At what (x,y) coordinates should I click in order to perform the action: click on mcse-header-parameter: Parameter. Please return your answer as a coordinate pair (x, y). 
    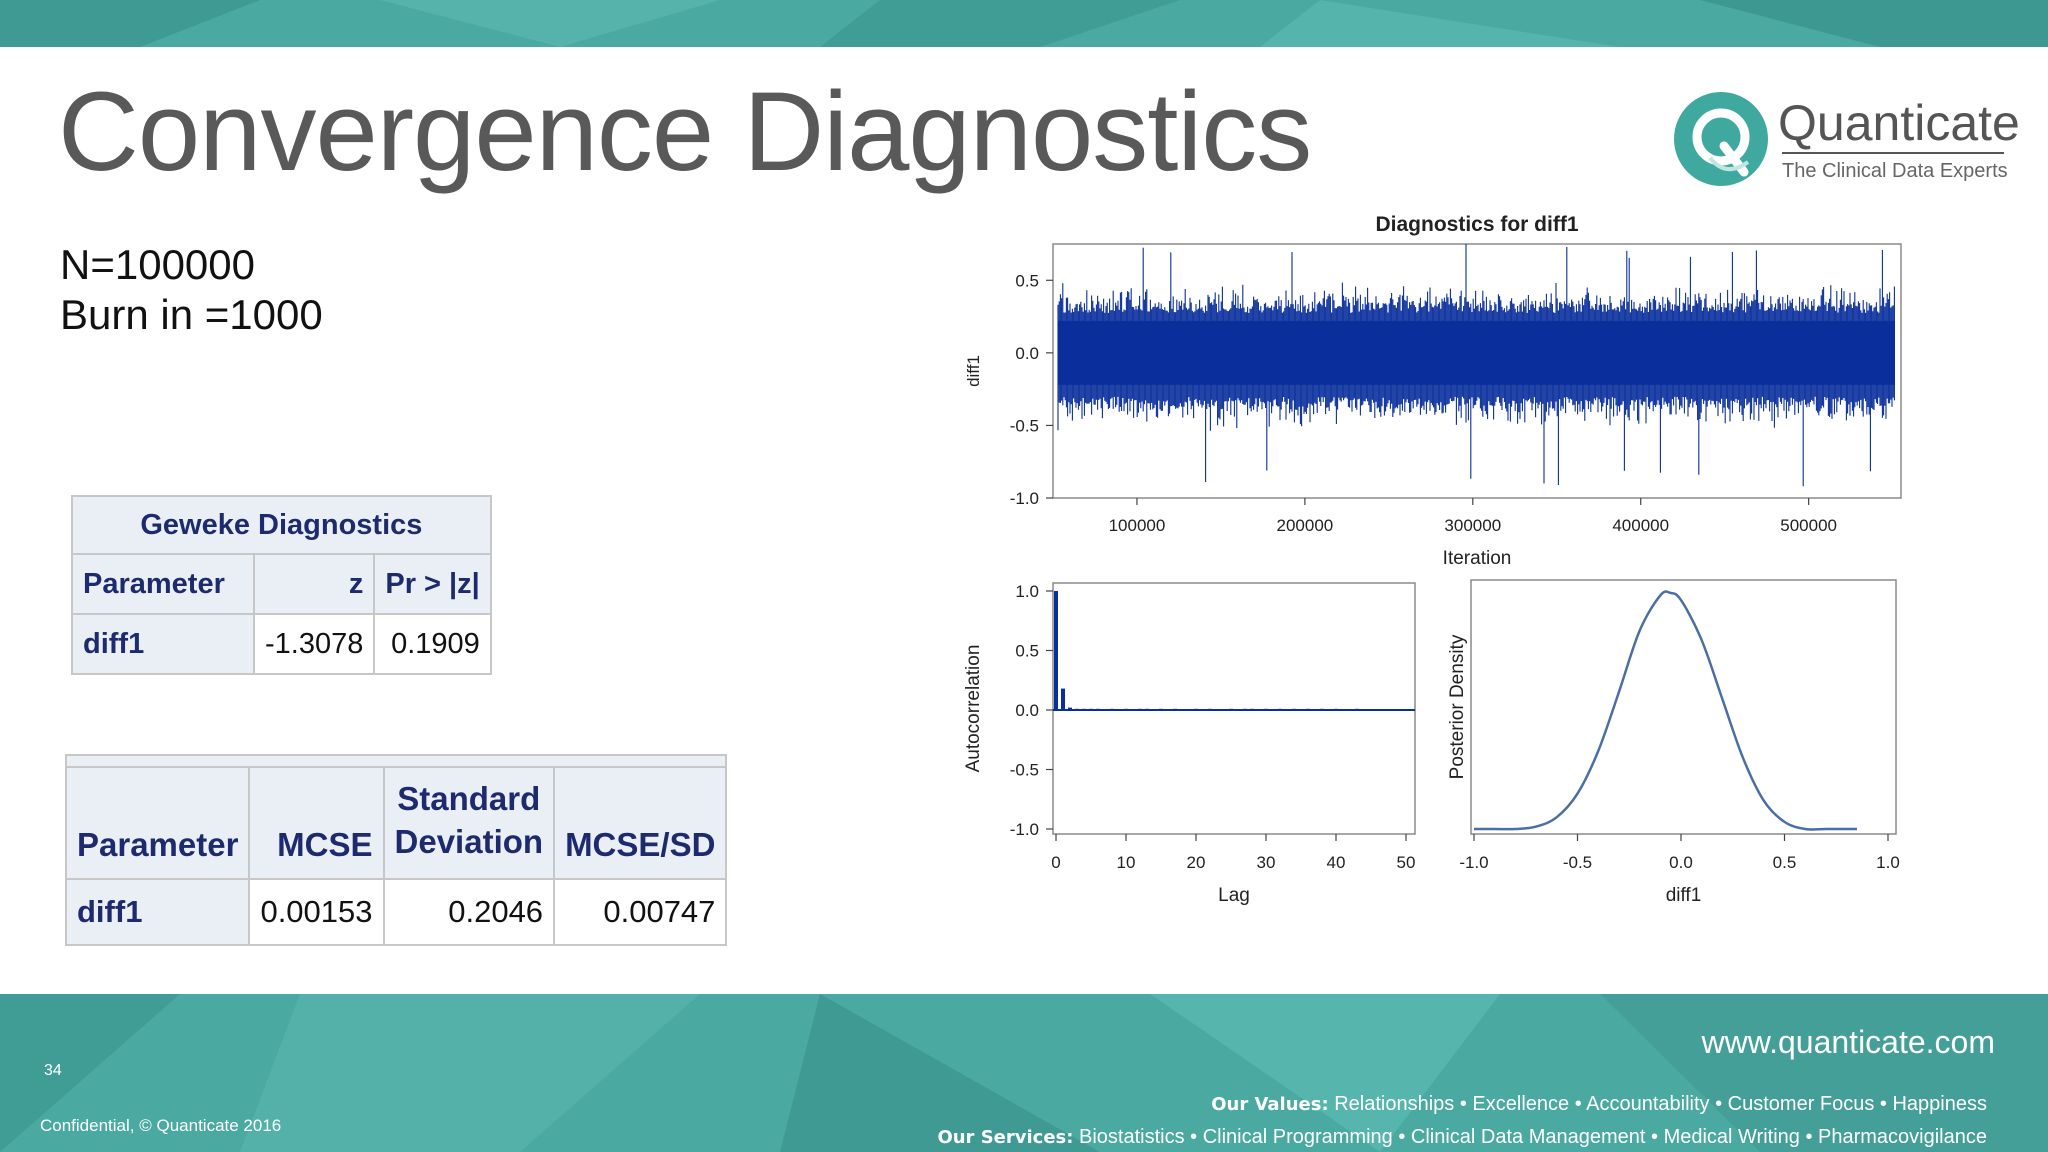
    Looking at the image, I should click on (157, 823).